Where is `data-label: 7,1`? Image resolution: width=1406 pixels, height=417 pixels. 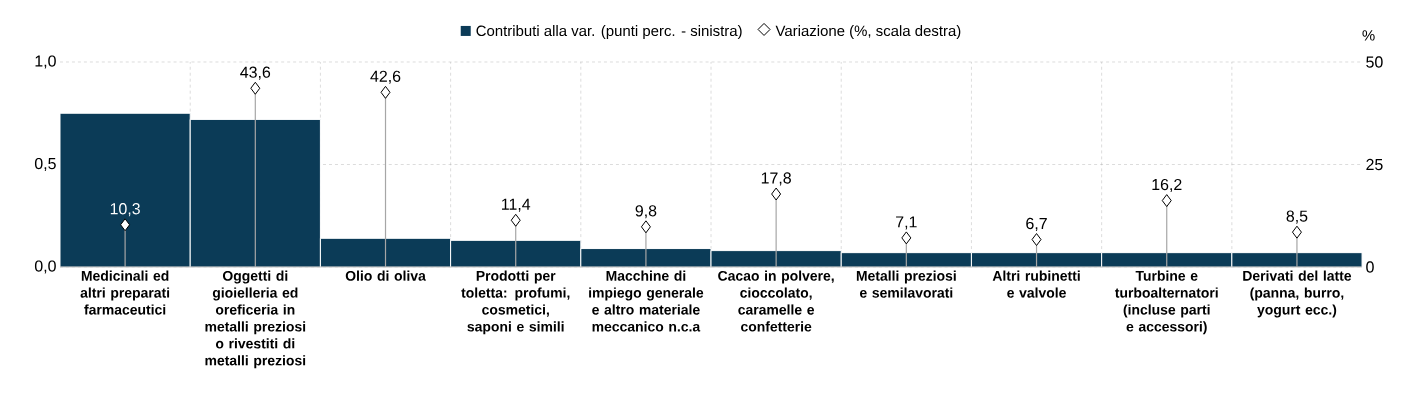 data-label: 7,1 is located at coordinates (906, 223).